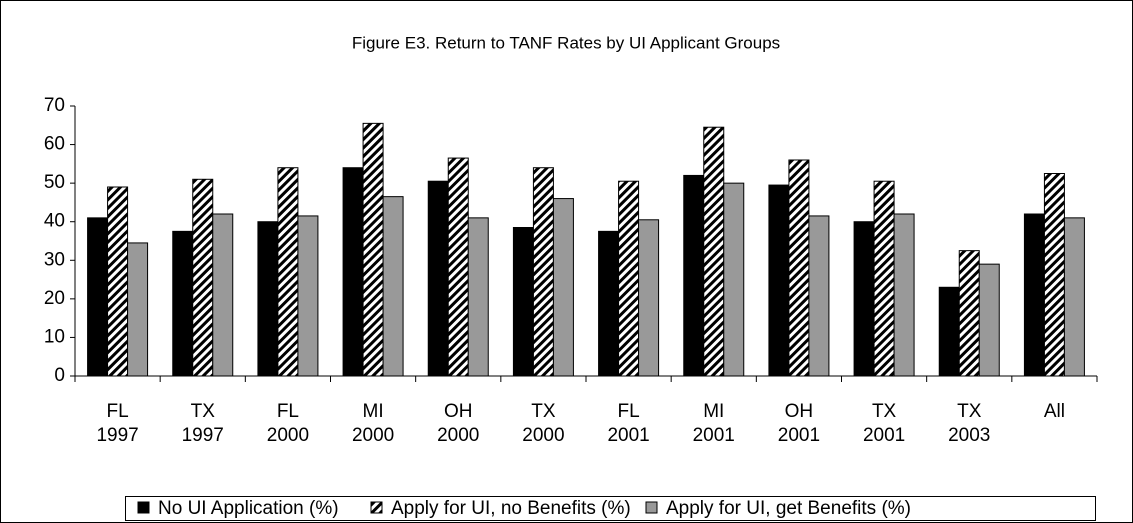  What do you see at coordinates (543, 423) in the screenshot?
I see `x-tick-label: TX 2000` at bounding box center [543, 423].